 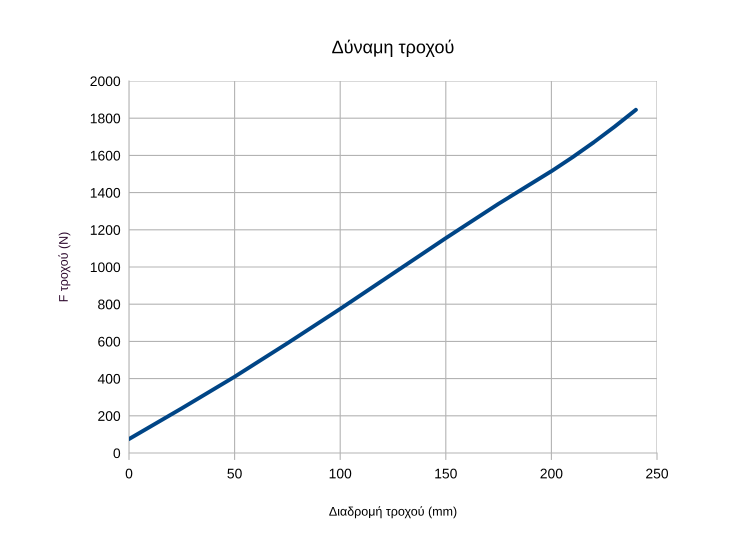 I want to click on x-tick-label: 50, so click(x=234, y=473).